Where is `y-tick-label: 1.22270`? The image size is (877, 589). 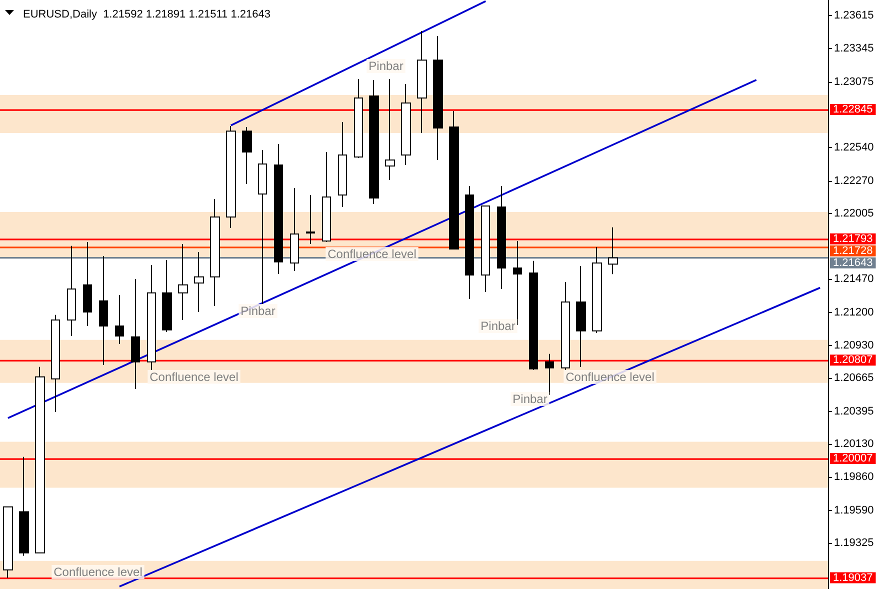 y-tick-label: 1.22270 is located at coordinates (854, 180).